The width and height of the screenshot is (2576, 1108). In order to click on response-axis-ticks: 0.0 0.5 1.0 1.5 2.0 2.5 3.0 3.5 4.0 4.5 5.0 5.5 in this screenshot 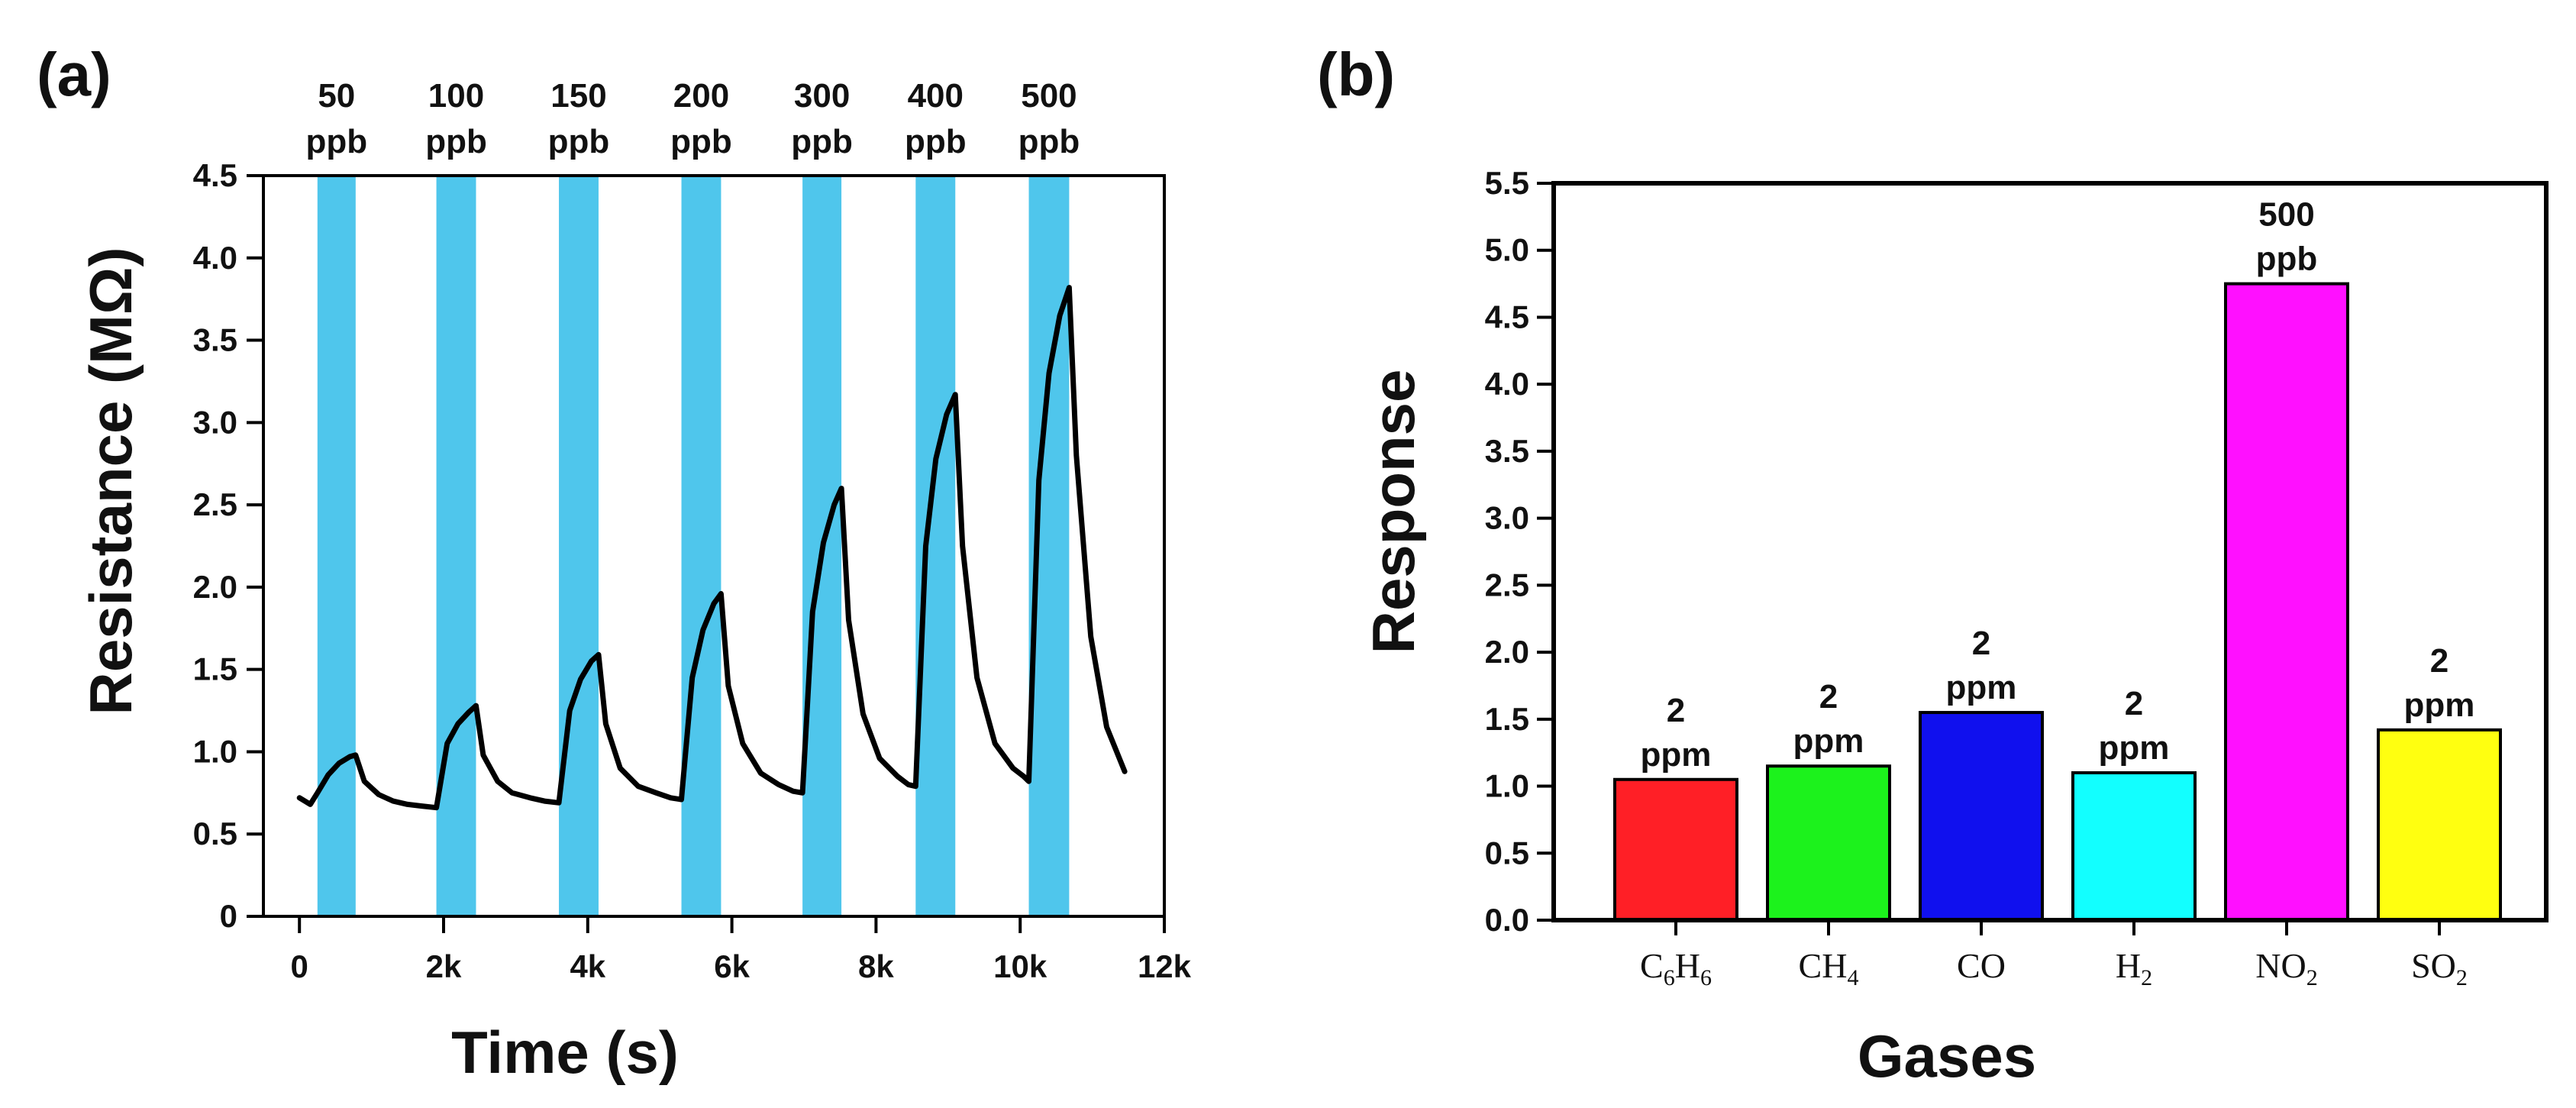, I will do `click(1519, 551)`.